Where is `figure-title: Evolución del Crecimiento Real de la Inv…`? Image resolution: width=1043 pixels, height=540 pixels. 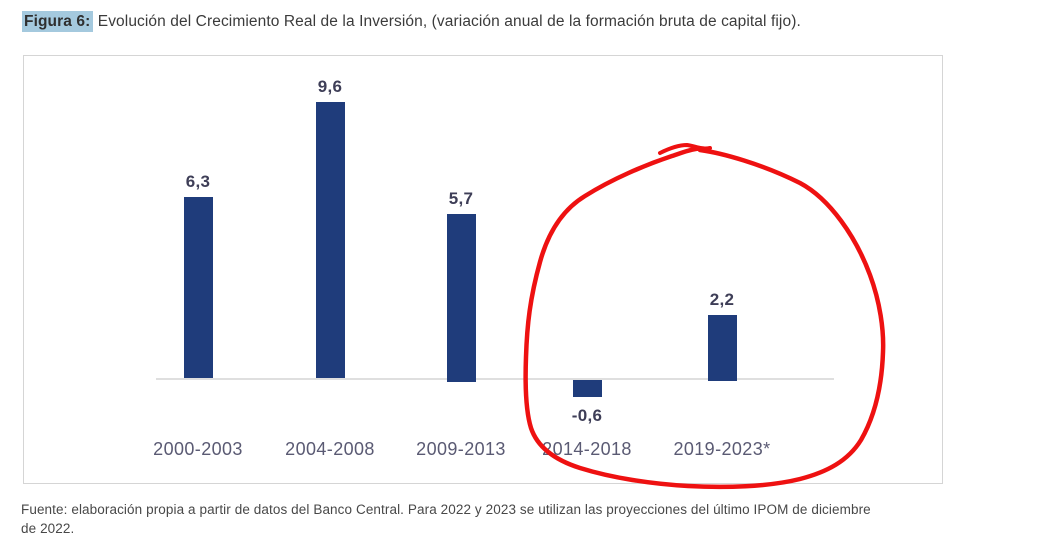 figure-title: Evolución del Crecimiento Real de la Inv… is located at coordinates (447, 21).